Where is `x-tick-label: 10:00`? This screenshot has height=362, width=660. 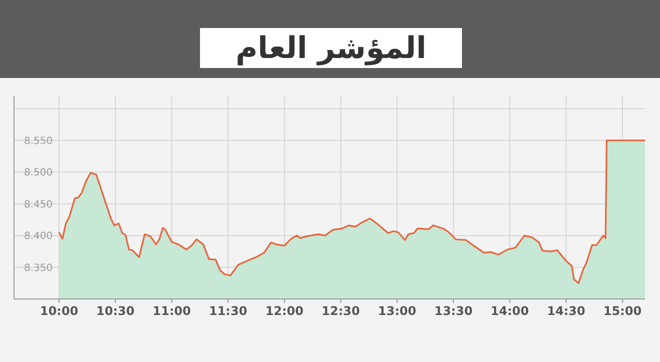 x-tick-label: 10:00 is located at coordinates (59, 311).